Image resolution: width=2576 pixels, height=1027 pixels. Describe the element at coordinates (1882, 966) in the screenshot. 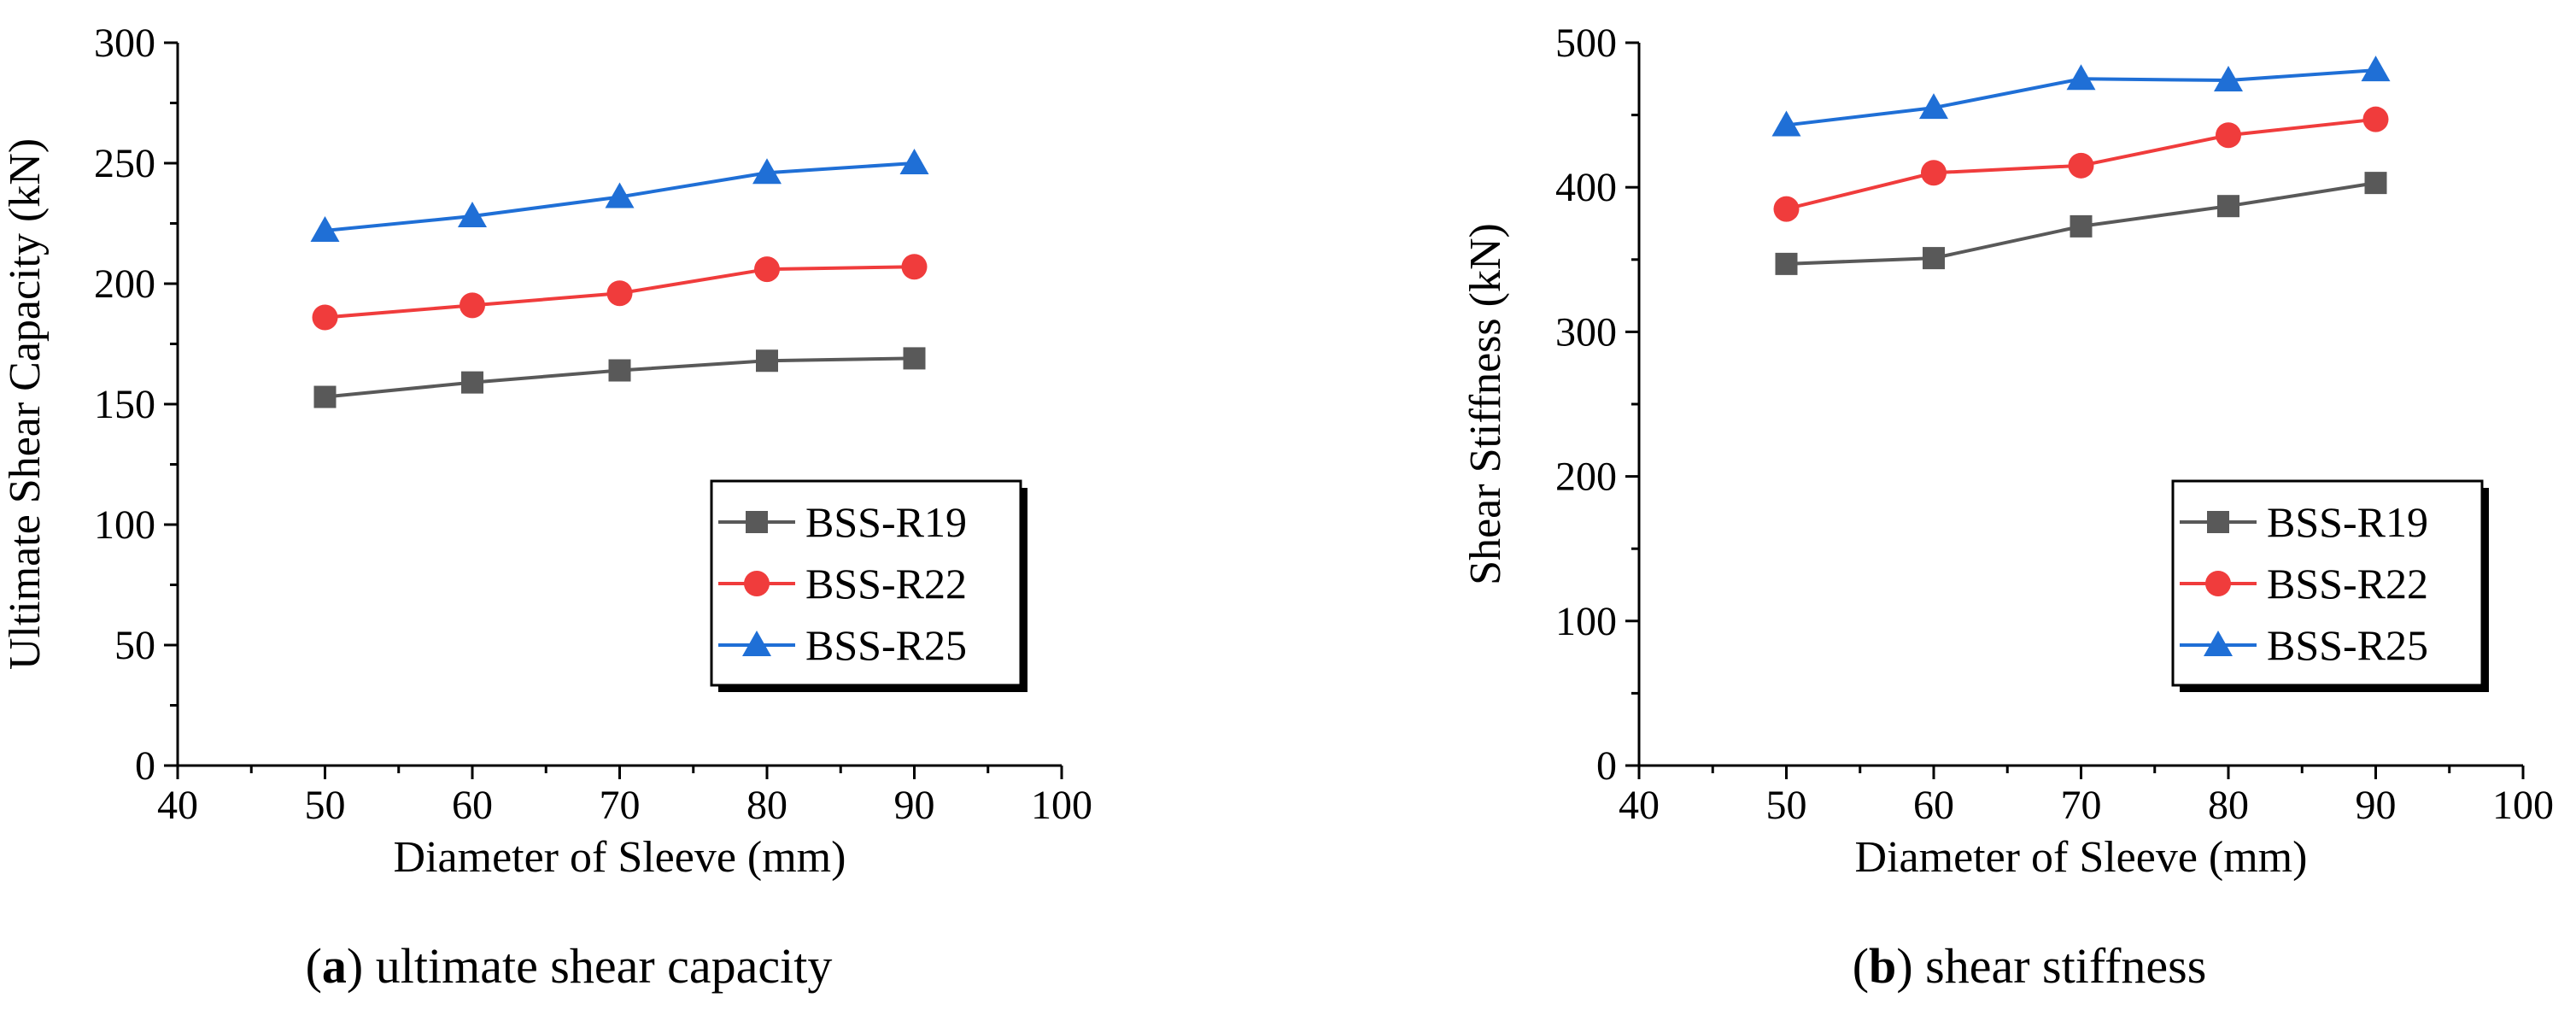

I see `caption-letter: b` at that location.